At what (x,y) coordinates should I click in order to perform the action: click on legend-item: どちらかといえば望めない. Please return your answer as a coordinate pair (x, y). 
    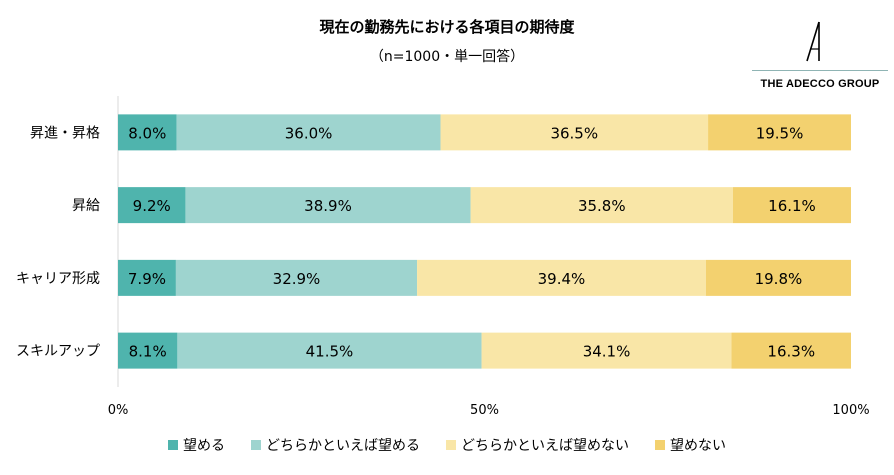
    Looking at the image, I should click on (537, 445).